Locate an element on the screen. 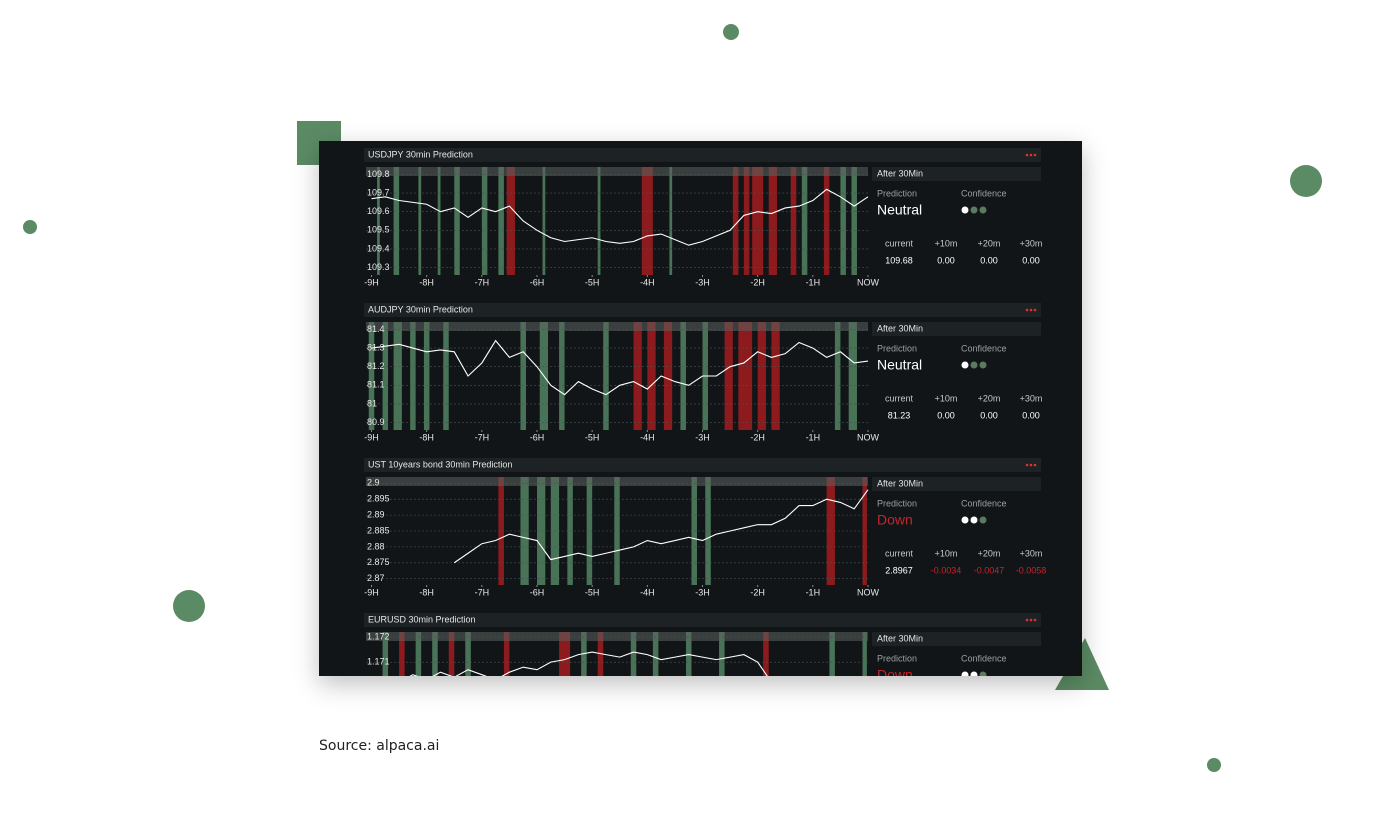  y-tick-label: 1.172 is located at coordinates (378, 636).